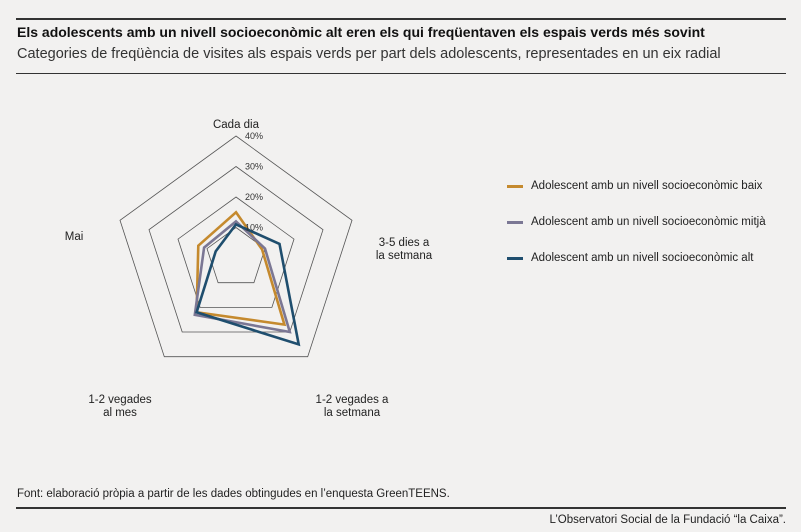 The width and height of the screenshot is (801, 532). Describe the element at coordinates (401, 73) in the screenshot. I see `header-rule` at that location.